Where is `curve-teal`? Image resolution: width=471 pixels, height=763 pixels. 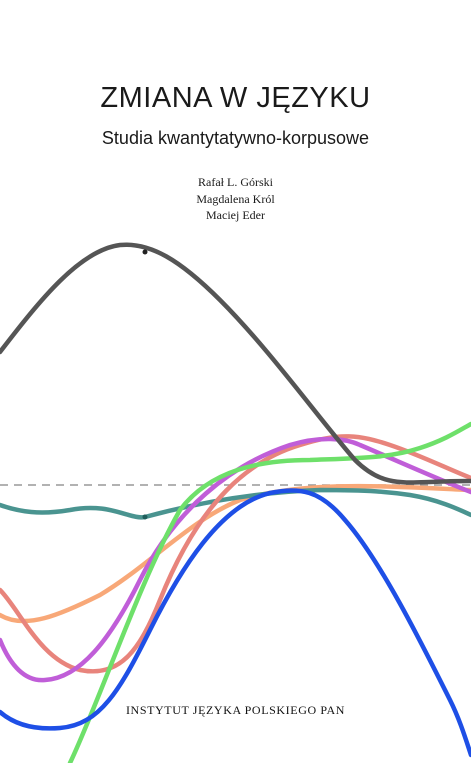 curve-teal is located at coordinates (235, 503).